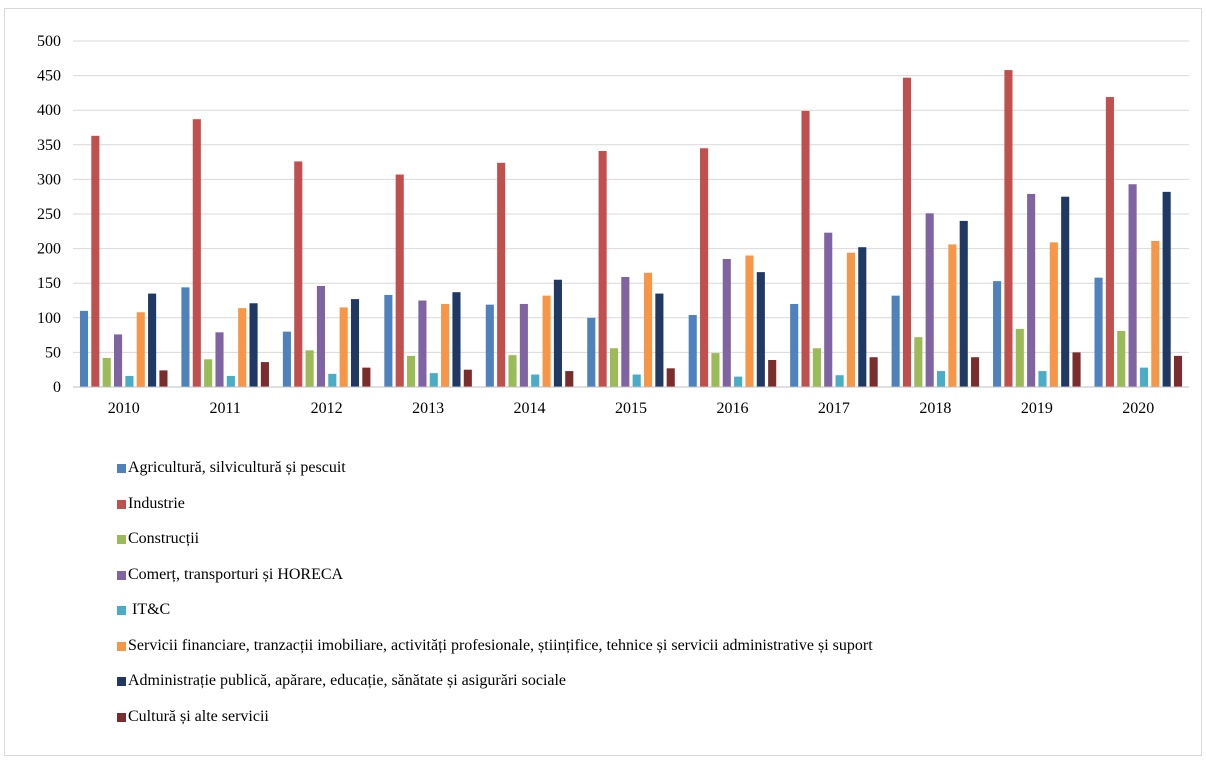 The image size is (1206, 760). I want to click on x-tick-label: 2014, so click(530, 408).